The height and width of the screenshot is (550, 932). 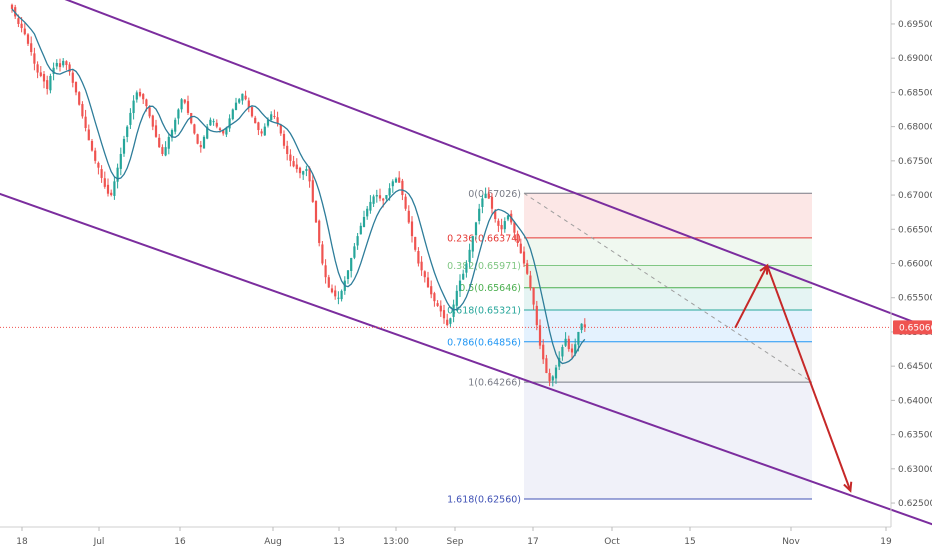 What do you see at coordinates (455, 542) in the screenshot?
I see `time-tick-label: Sep` at bounding box center [455, 542].